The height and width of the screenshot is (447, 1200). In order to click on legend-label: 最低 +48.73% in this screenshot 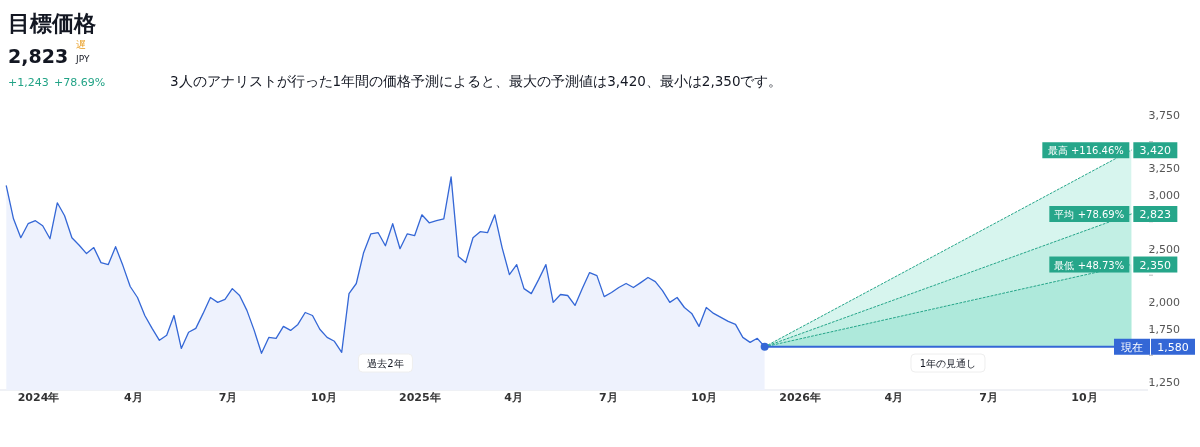, I will do `click(1089, 265)`.